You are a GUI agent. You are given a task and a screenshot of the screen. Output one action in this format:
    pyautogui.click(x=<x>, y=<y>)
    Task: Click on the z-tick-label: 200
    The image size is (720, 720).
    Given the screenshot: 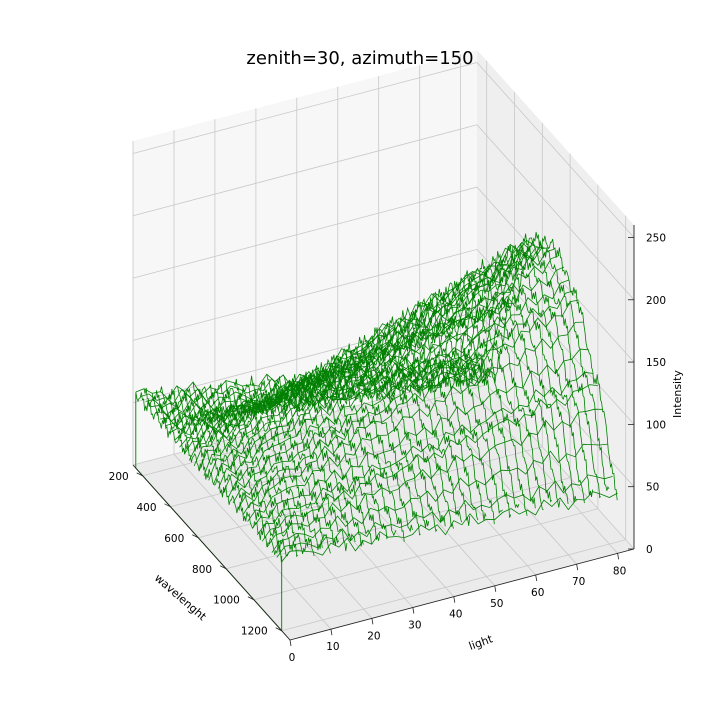 What is the action you would take?
    pyautogui.click(x=656, y=301)
    